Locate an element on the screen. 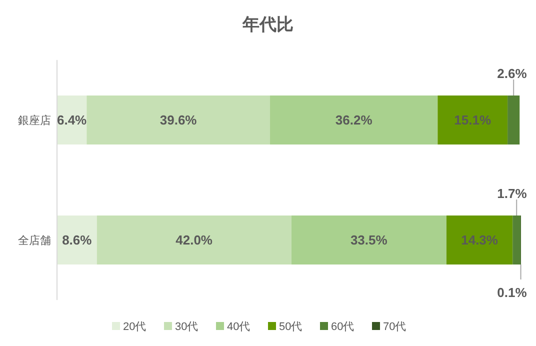 The height and width of the screenshot is (346, 536). data-label: 2.6% is located at coordinates (512, 74).